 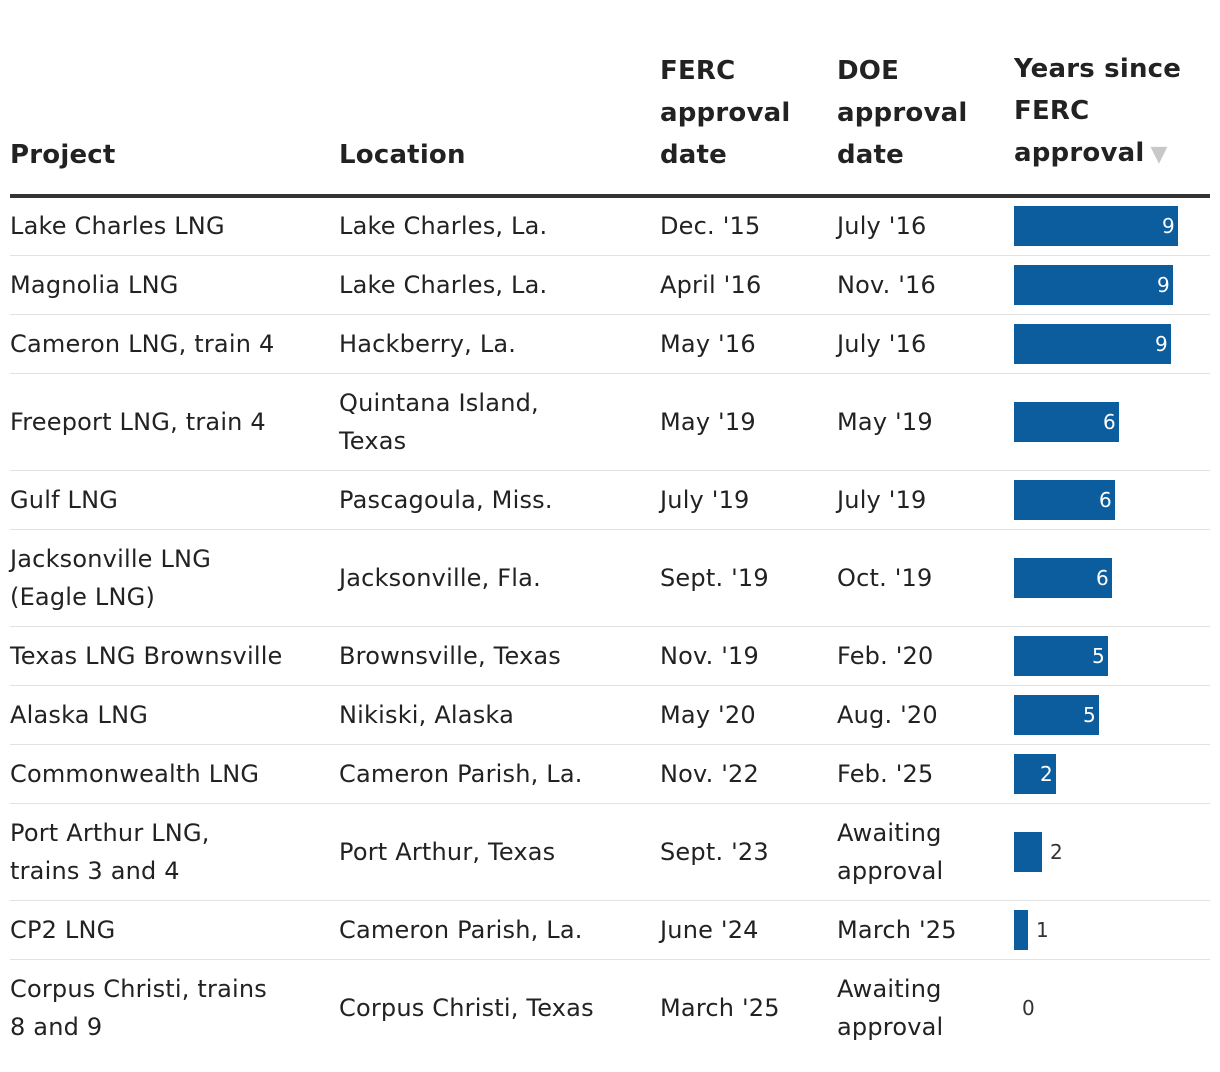 I want to click on header-doe-date: DOE approval date, so click(x=925, y=122).